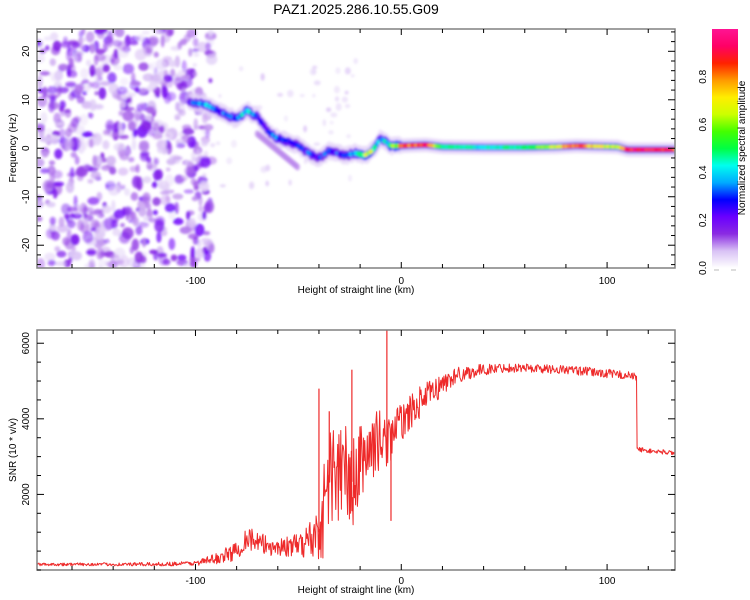  I want to click on spectrogram-y-tick-label: -20, so click(26, 245).